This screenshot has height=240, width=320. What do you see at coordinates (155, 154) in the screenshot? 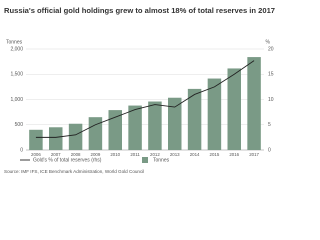
I see `x-tick-label: 2012` at bounding box center [155, 154].